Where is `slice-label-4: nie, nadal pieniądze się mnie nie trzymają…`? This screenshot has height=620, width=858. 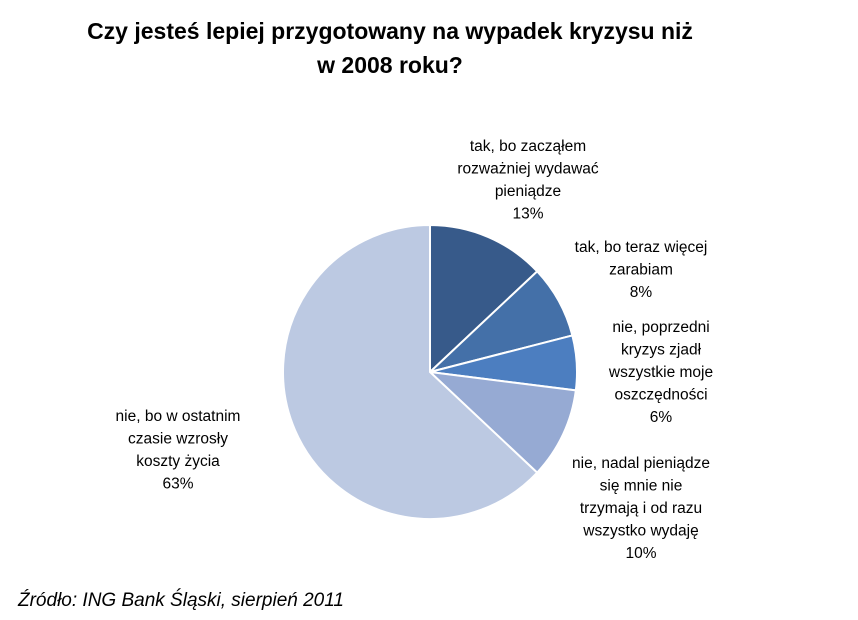 slice-label-4: nie, nadal pieniądze się mnie nie trzymają… is located at coordinates (641, 508).